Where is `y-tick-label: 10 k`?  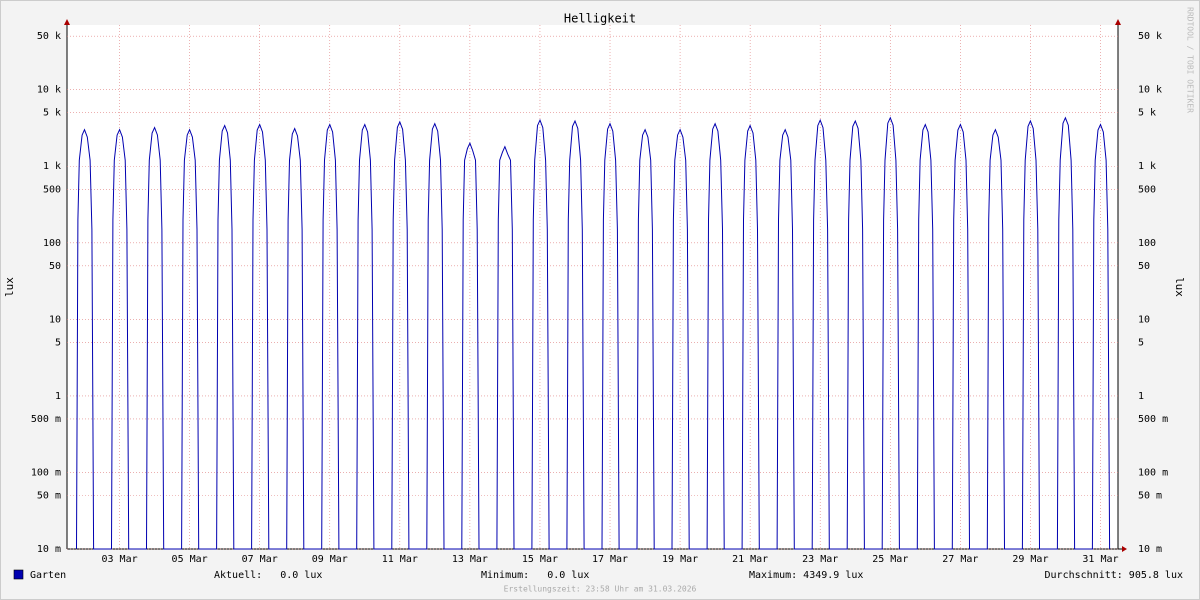 y-tick-label: 10 k is located at coordinates (49, 90).